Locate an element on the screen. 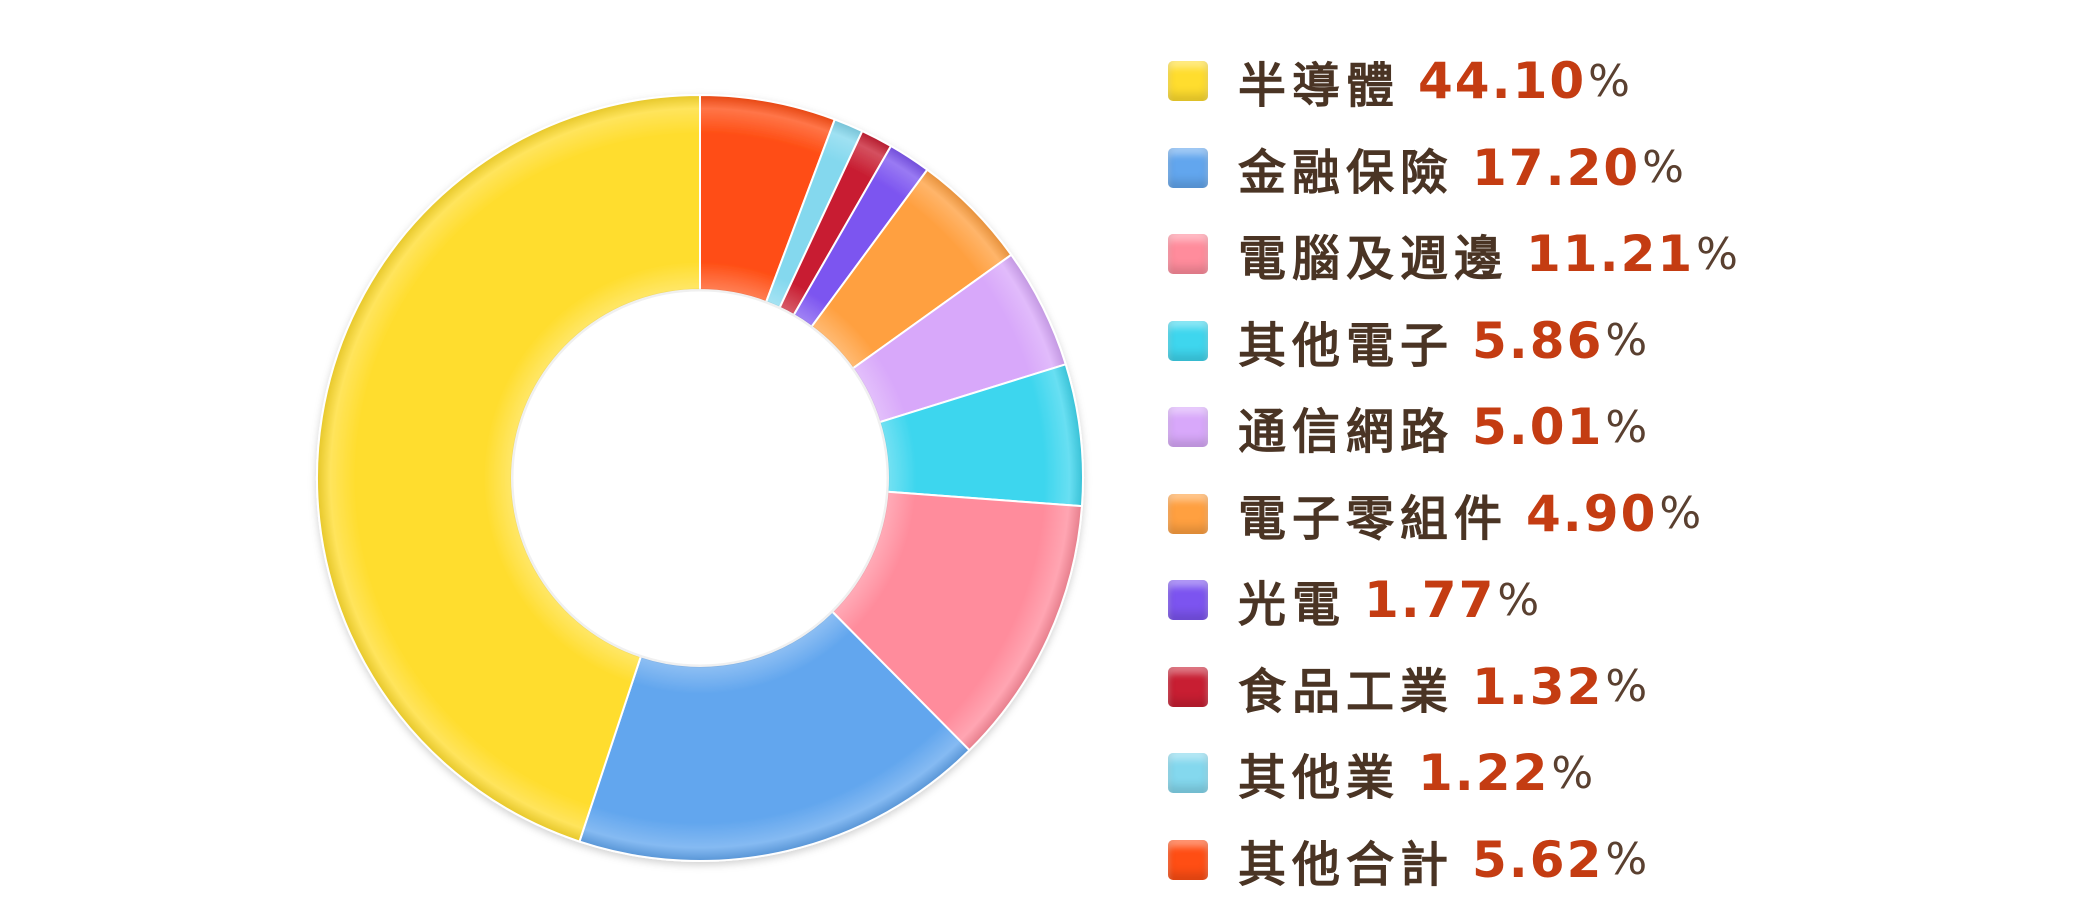  legend-value: 5.62 is located at coordinates (1538, 859).